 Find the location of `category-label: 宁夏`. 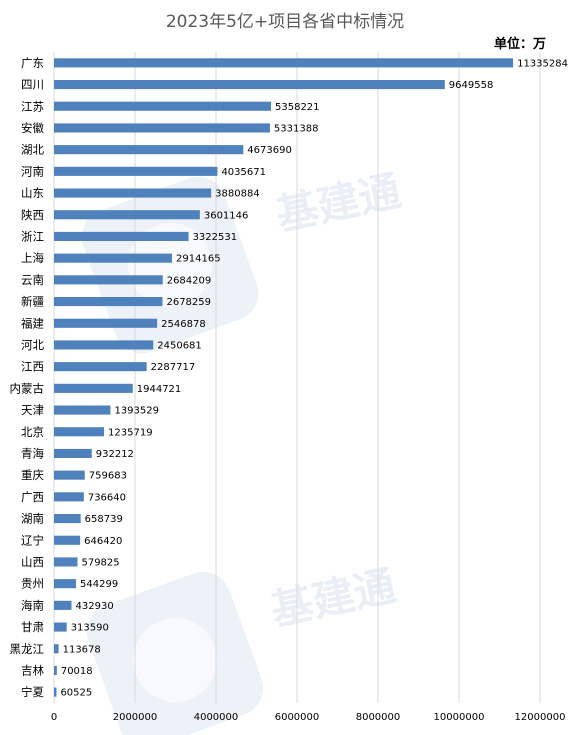

category-label: 宁夏 is located at coordinates (32, 692).